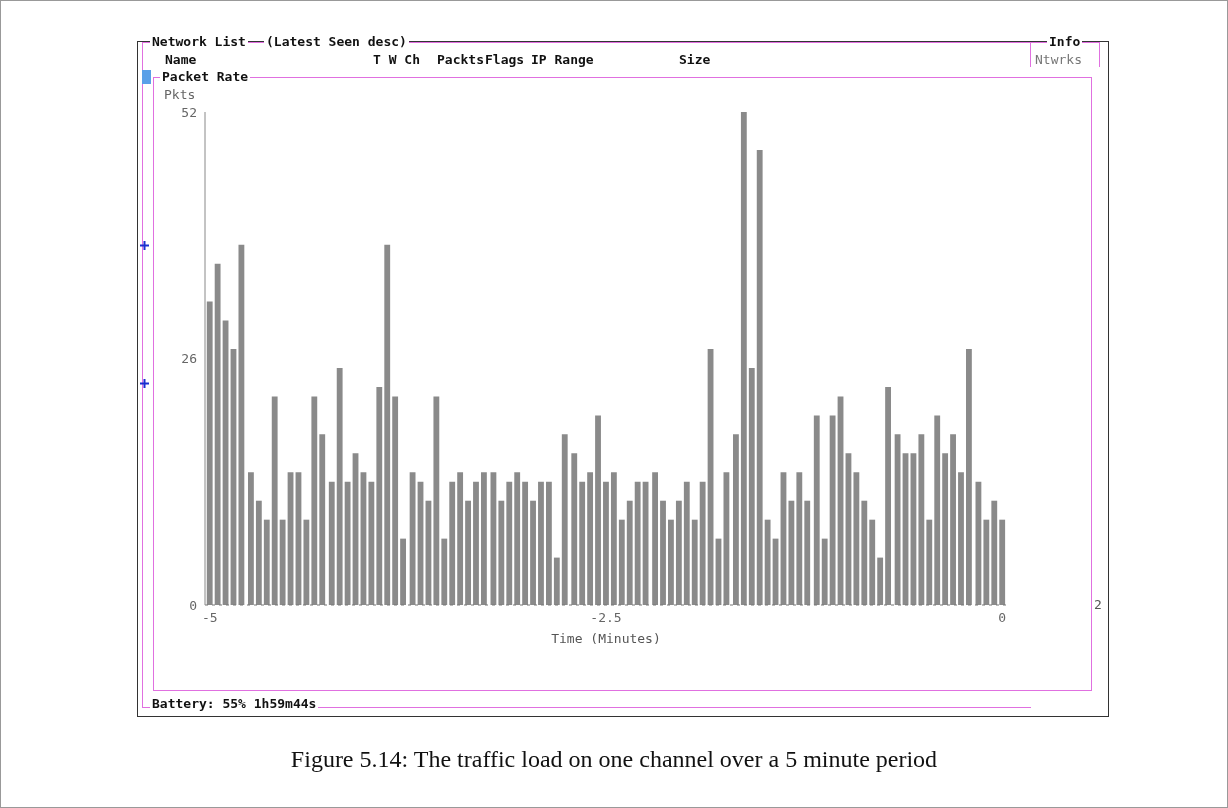 This screenshot has height=808, width=1228. Describe the element at coordinates (460, 59) in the screenshot. I see `text: Packts` at that location.